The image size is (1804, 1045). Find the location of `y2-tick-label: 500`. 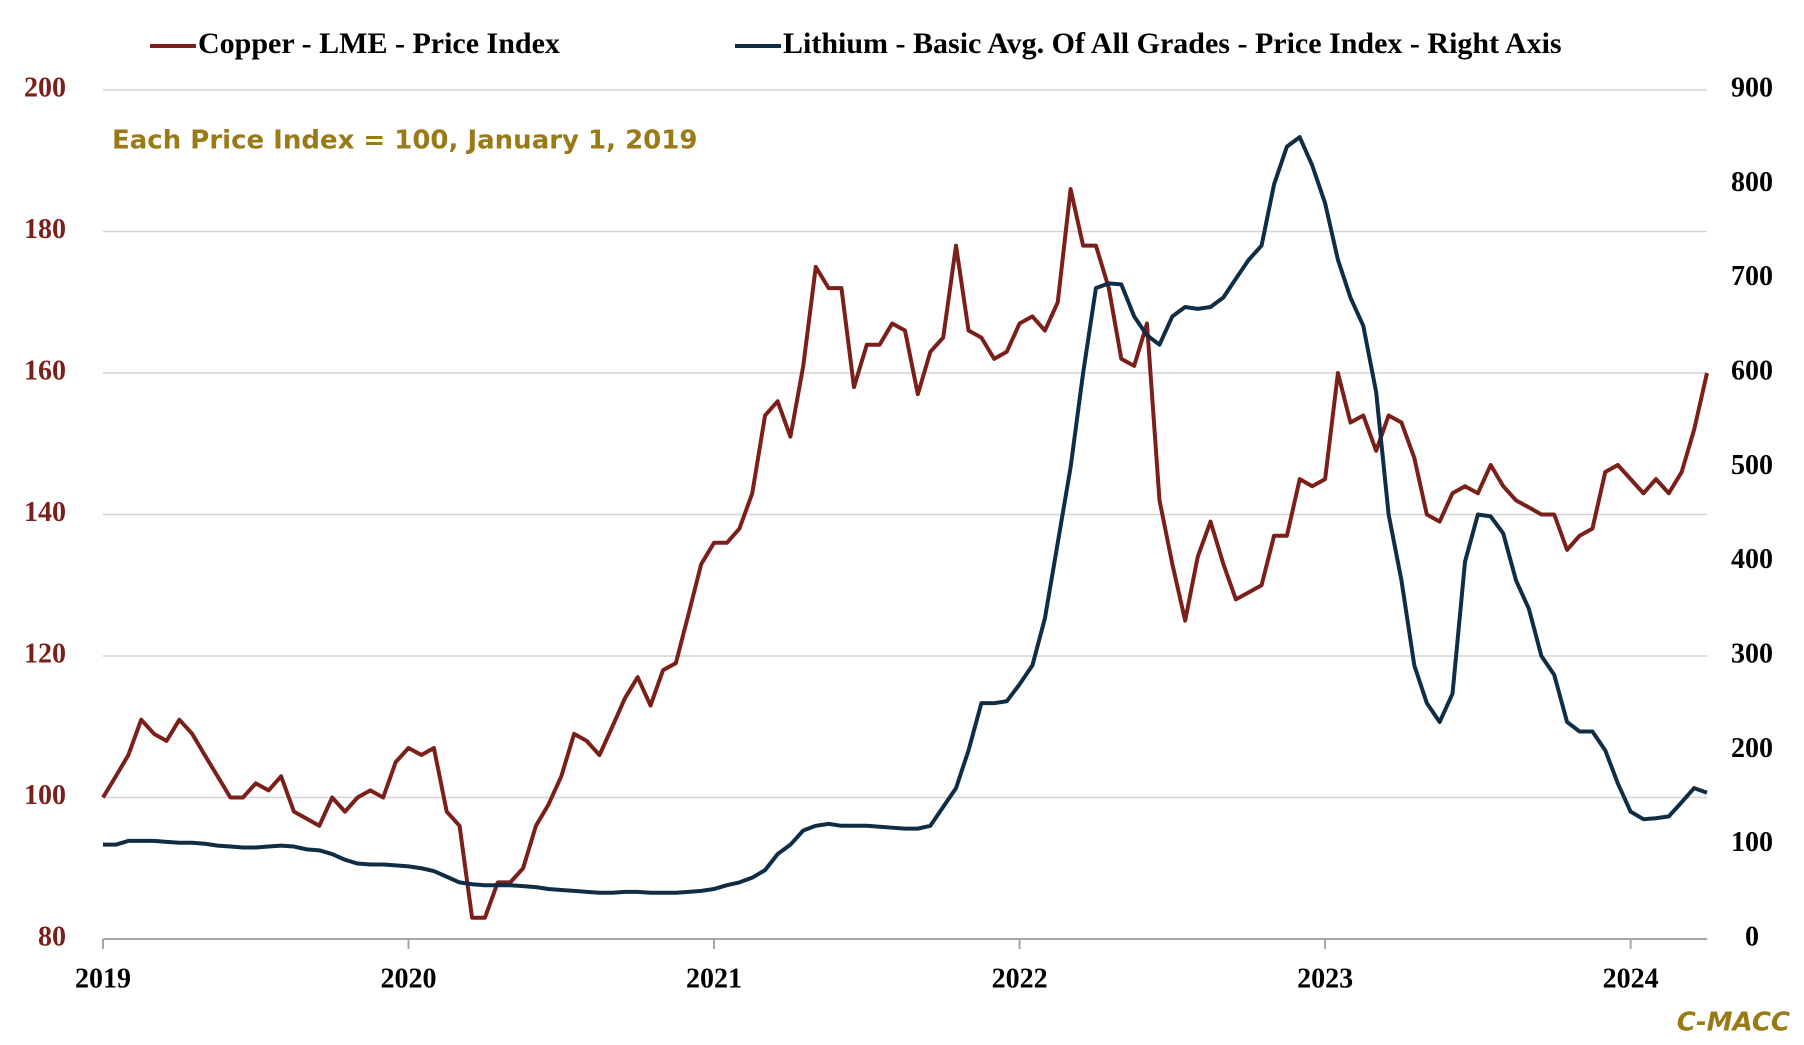

y2-tick-label: 500 is located at coordinates (1752, 465).